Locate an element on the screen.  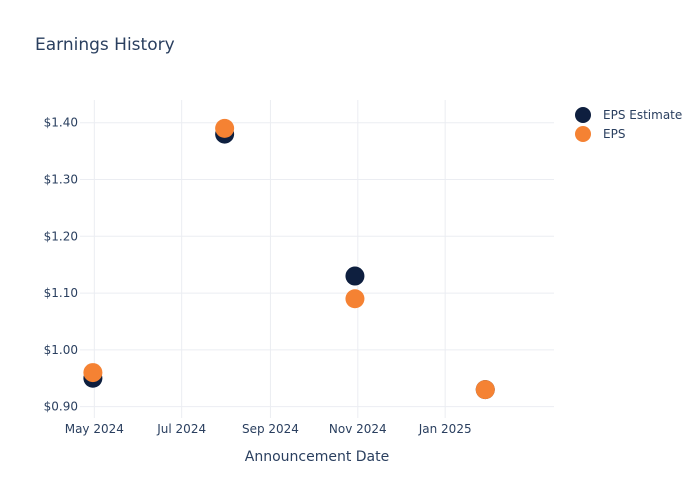
x-axis-ticks: May 2024 Jul 2024 Sep 2024 Nov 2024 Jan 2025 is located at coordinates (268, 429).